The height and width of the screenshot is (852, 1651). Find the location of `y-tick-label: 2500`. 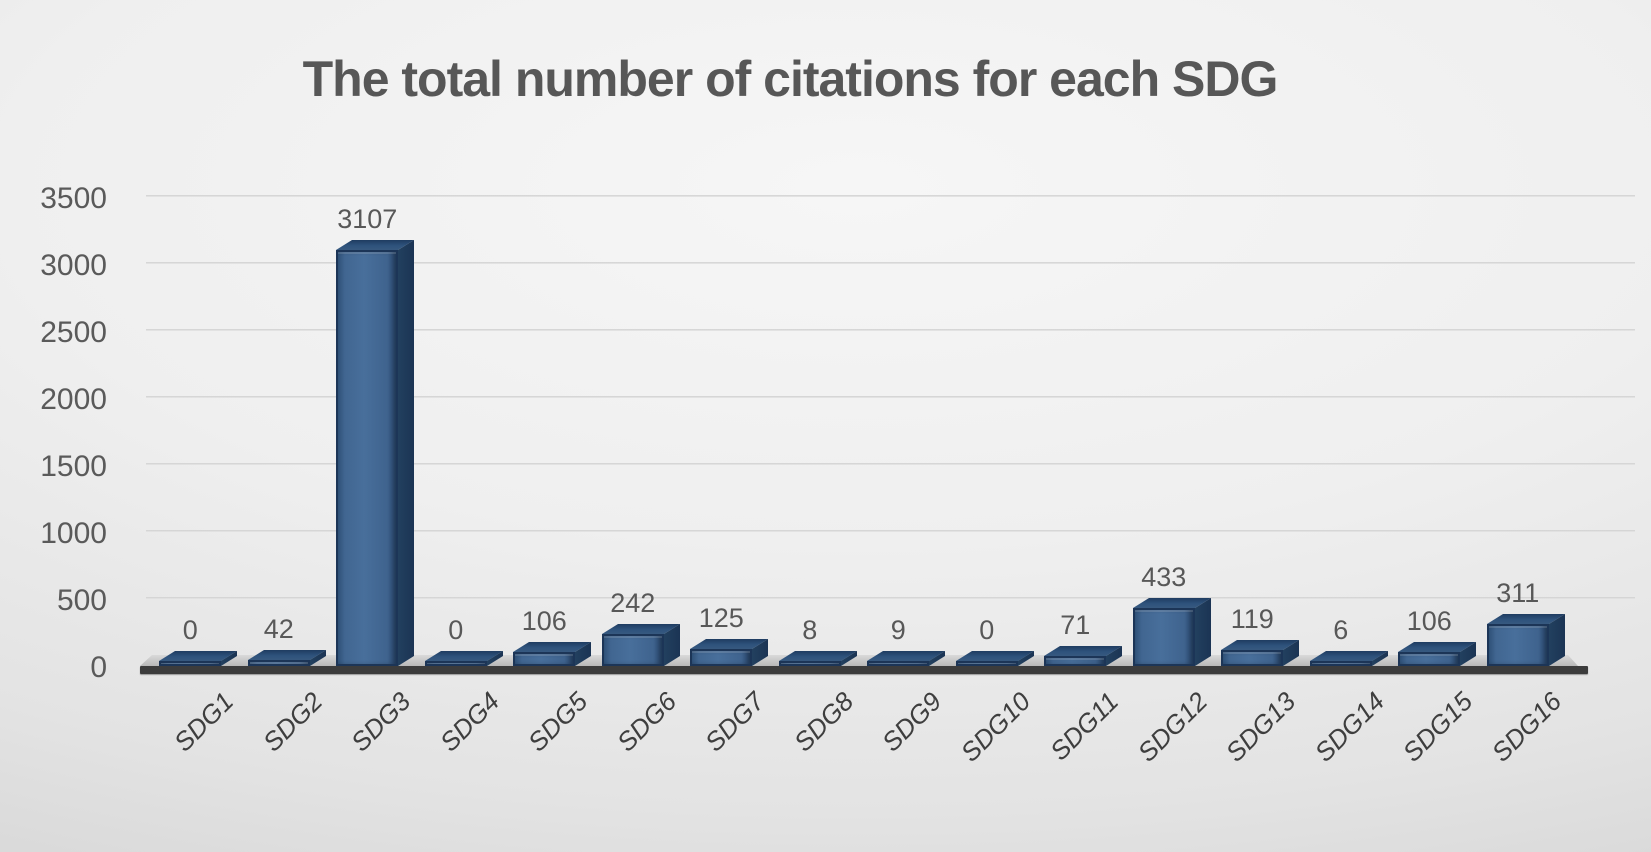

y-tick-label: 2500 is located at coordinates (73, 332).